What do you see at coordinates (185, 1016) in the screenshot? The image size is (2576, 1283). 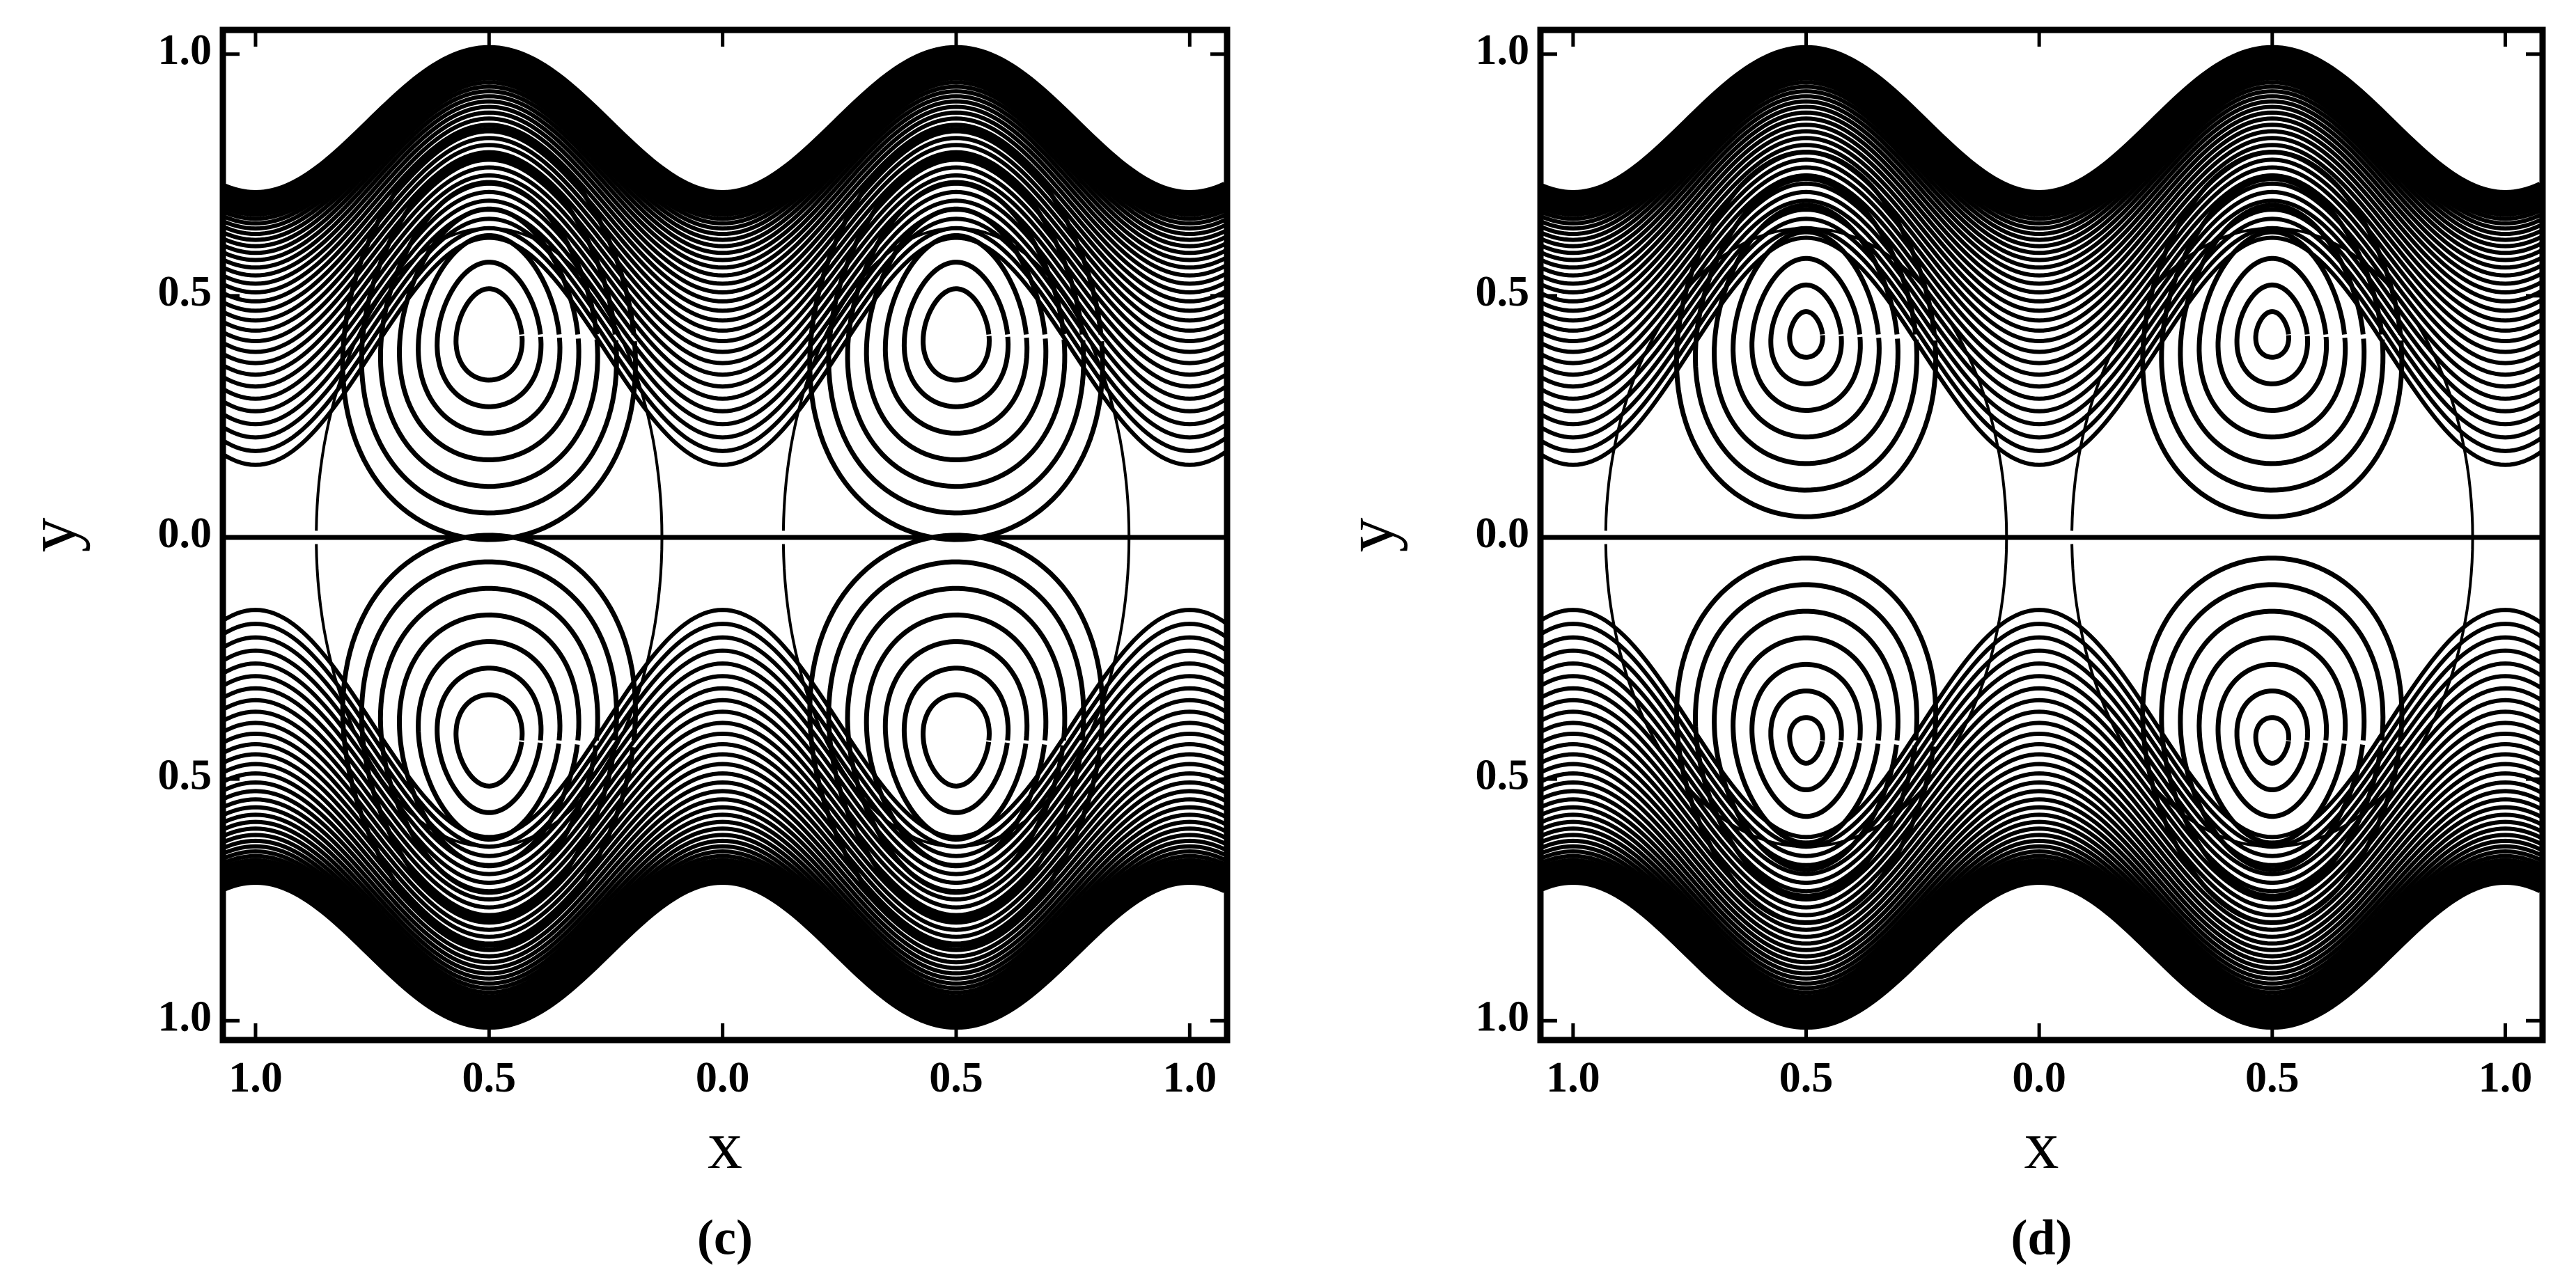 I see `y-tick-label: 1.0` at bounding box center [185, 1016].